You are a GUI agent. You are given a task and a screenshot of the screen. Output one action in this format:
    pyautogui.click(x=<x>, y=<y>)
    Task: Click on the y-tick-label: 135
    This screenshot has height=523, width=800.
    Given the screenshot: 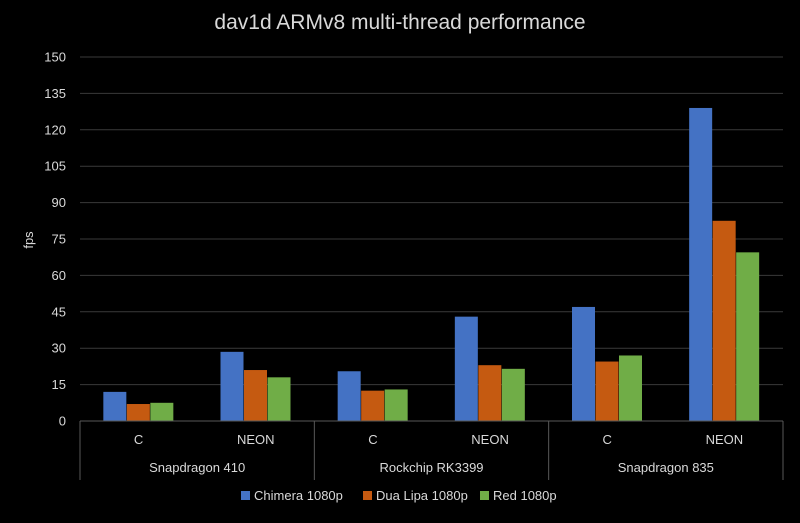 What is the action you would take?
    pyautogui.click(x=55, y=93)
    